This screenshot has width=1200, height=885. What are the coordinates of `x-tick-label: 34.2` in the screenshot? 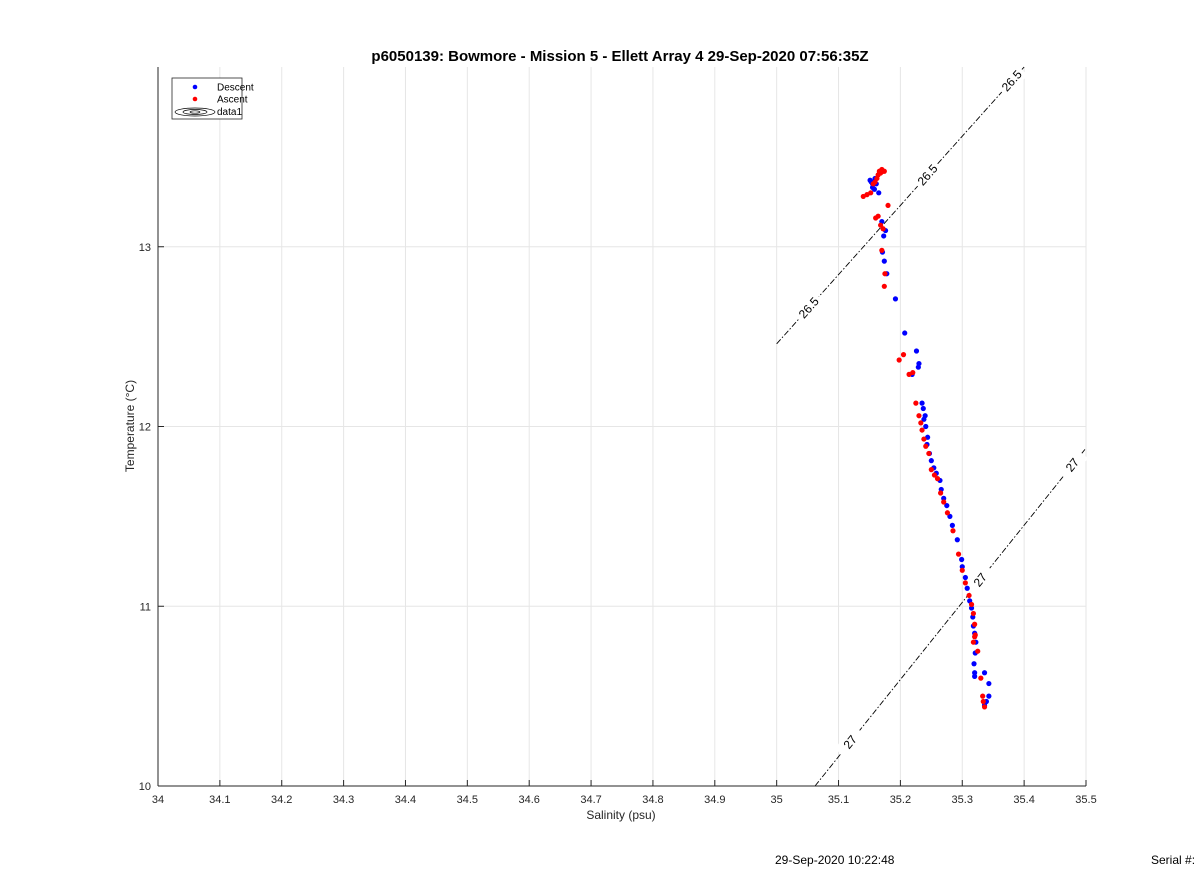 It's located at (281, 800).